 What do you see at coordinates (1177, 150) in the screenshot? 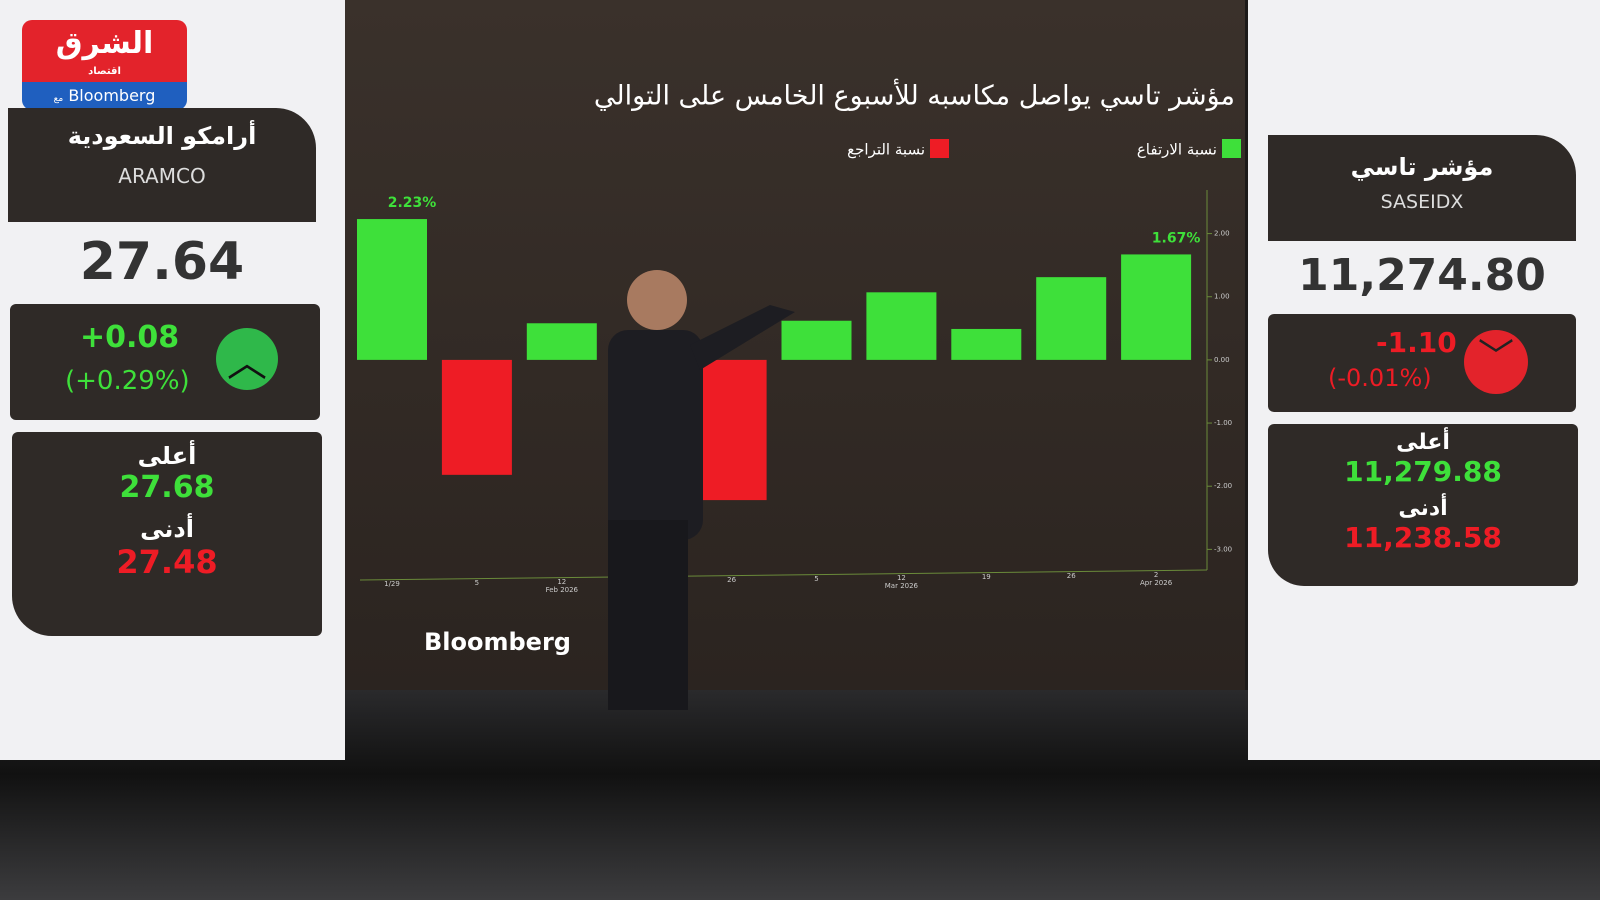
I see `legend-label: نسبة الارتفاع` at bounding box center [1177, 150].